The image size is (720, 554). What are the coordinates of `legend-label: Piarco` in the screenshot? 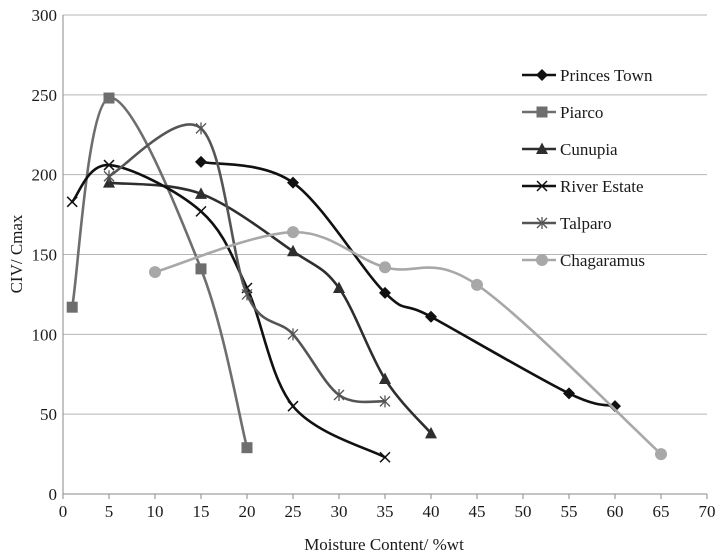 It's located at (581, 112).